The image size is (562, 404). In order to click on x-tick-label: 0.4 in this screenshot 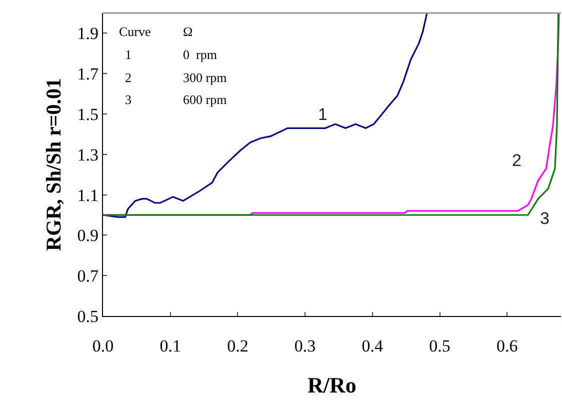, I will do `click(373, 346)`.